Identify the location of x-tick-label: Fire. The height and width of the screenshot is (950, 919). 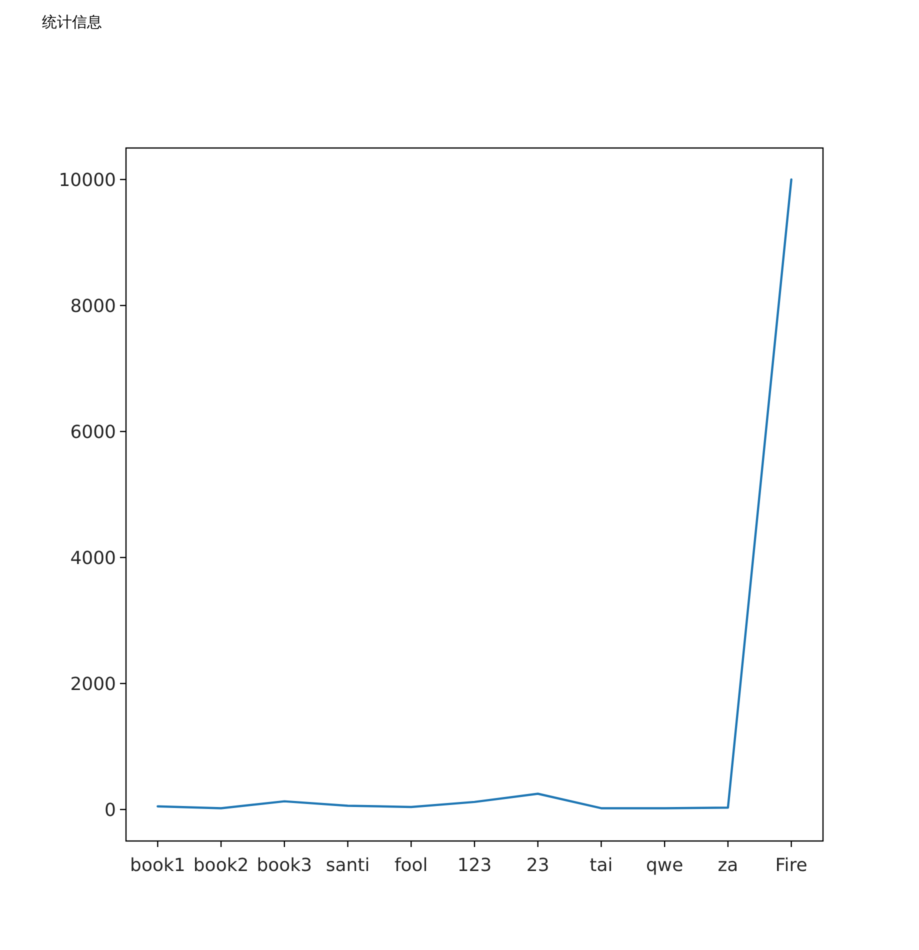
(791, 865).